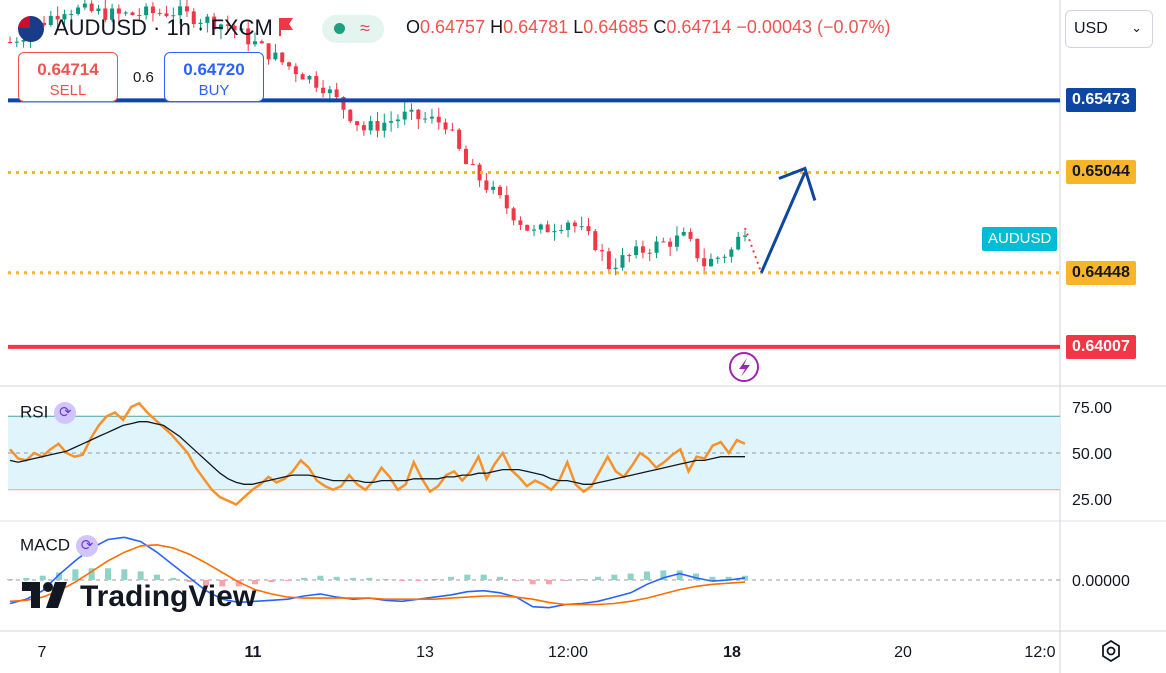 The width and height of the screenshot is (1166, 673). What do you see at coordinates (413, 27) in the screenshot?
I see `open-label: O` at bounding box center [413, 27].